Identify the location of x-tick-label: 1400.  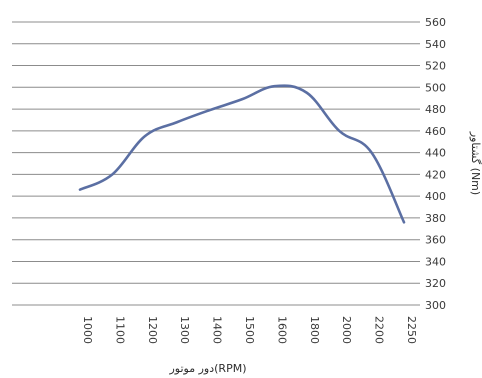
(217, 330).